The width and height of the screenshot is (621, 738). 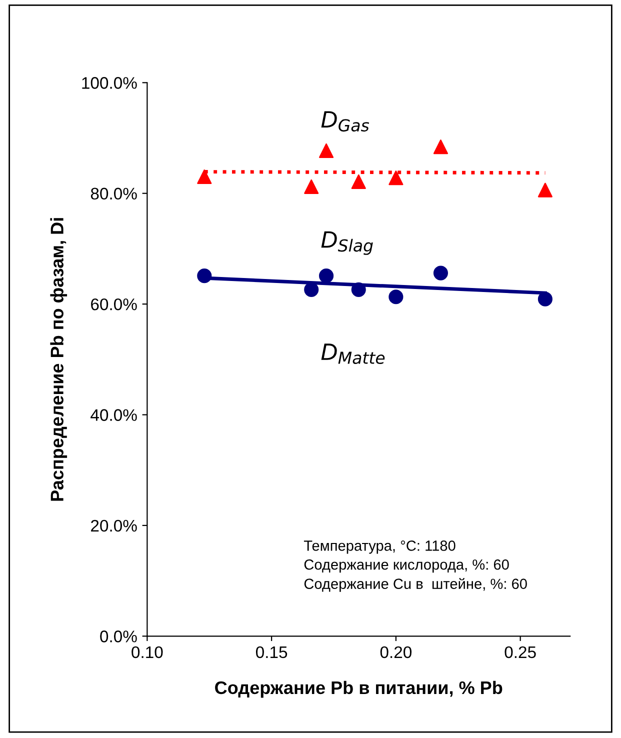 What do you see at coordinates (396, 652) in the screenshot?
I see `x-tick-label: 0.20` at bounding box center [396, 652].